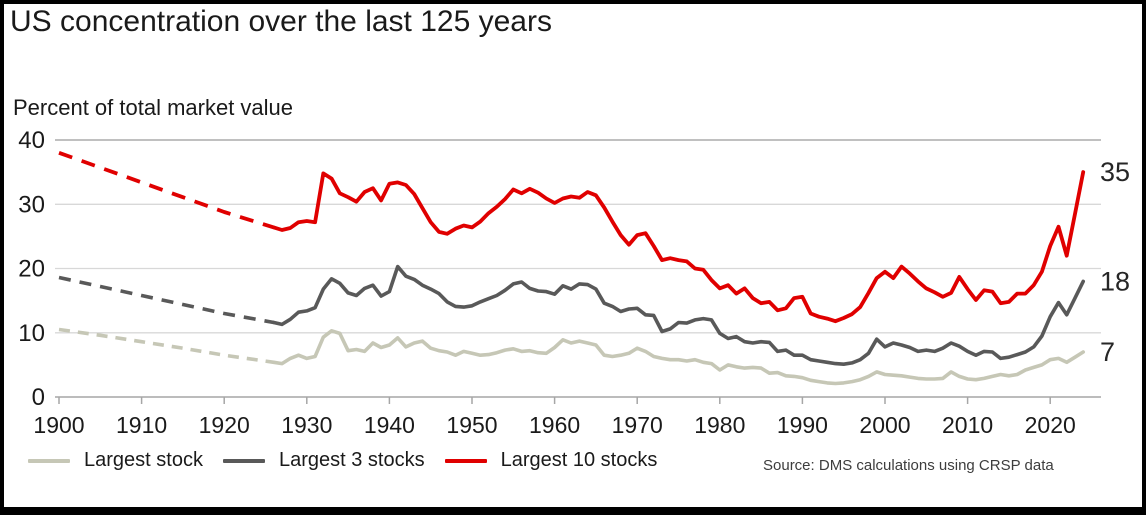 Image resolution: width=1146 pixels, height=515 pixels. Describe the element at coordinates (678, 315) in the screenshot. I see `series-line-largest-3-stocks` at that location.